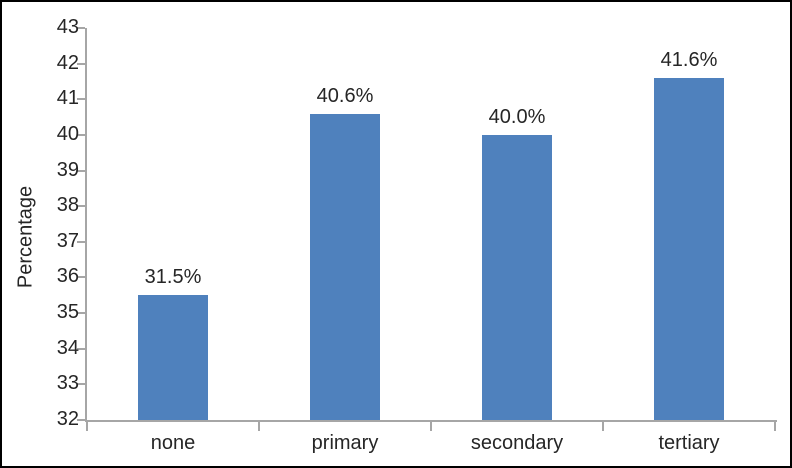 Image resolution: width=792 pixels, height=468 pixels. I want to click on y-tick-label: 42, so click(67, 62).